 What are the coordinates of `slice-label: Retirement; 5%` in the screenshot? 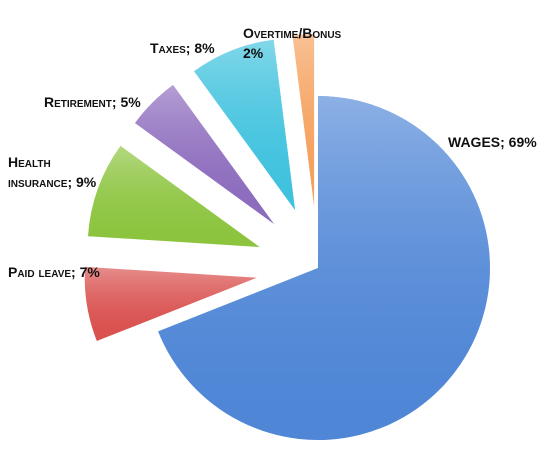 It's located at (92, 102).